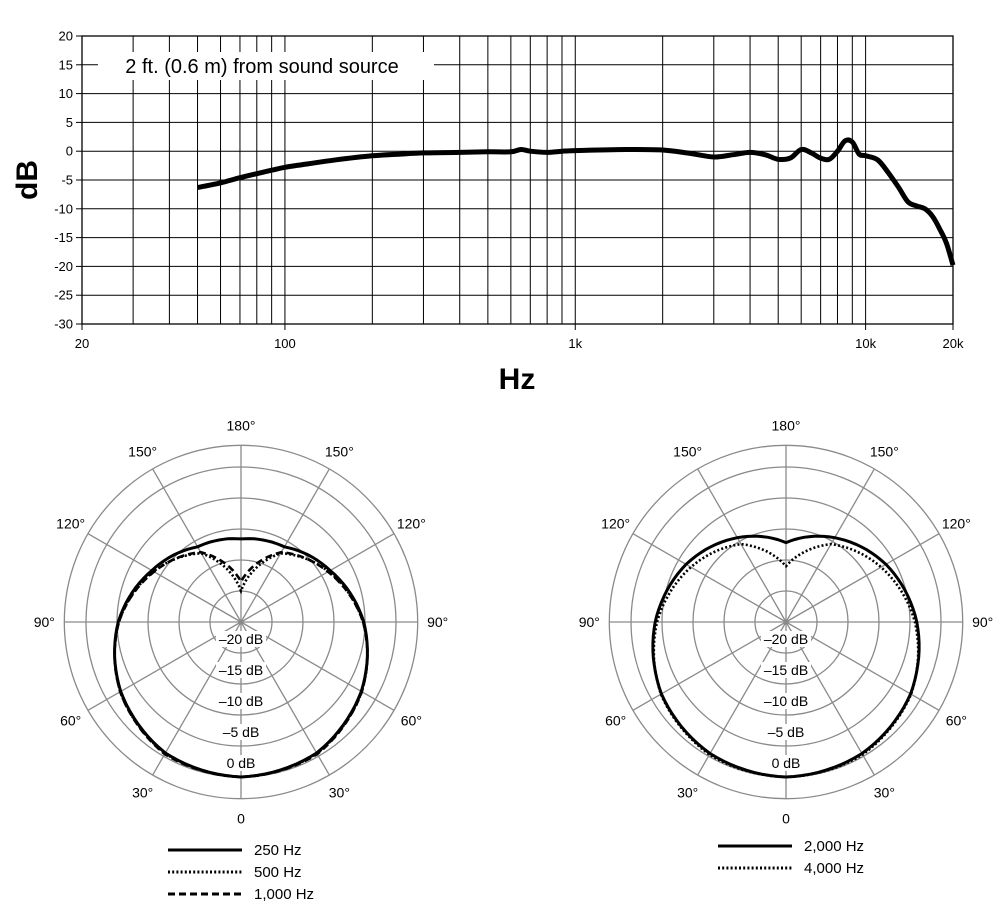 The height and width of the screenshot is (914, 1000). Describe the element at coordinates (82, 343) in the screenshot. I see `x-tick-label: 20` at that location.